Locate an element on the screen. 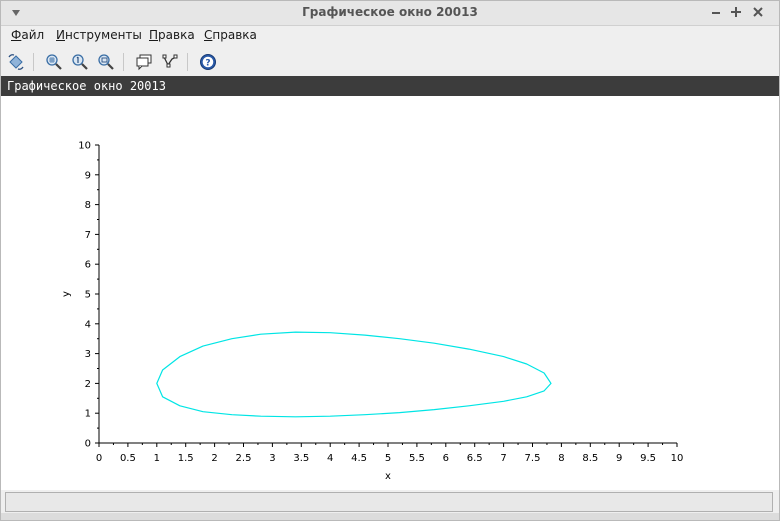  datatip-icon is located at coordinates (144, 62).